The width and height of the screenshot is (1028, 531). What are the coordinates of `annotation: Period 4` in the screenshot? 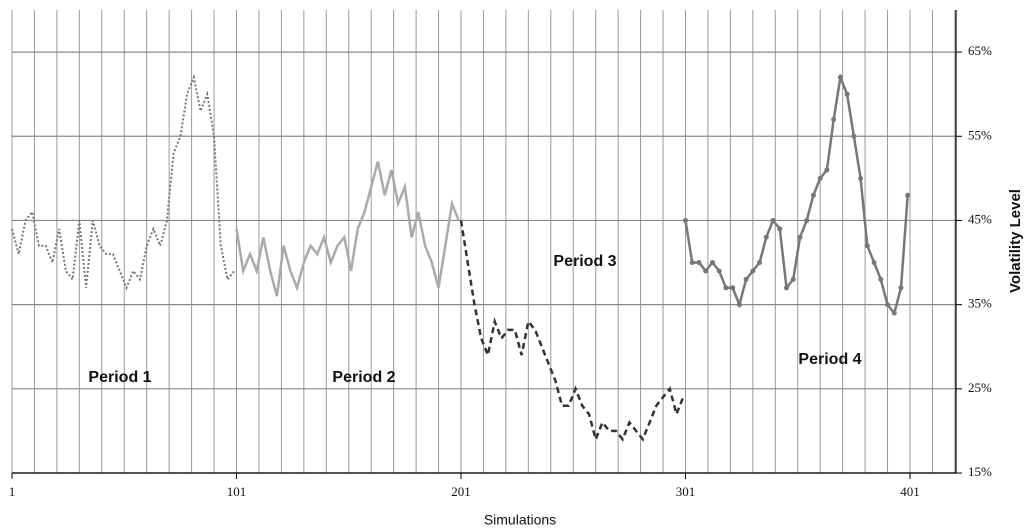 It's located at (829, 359).